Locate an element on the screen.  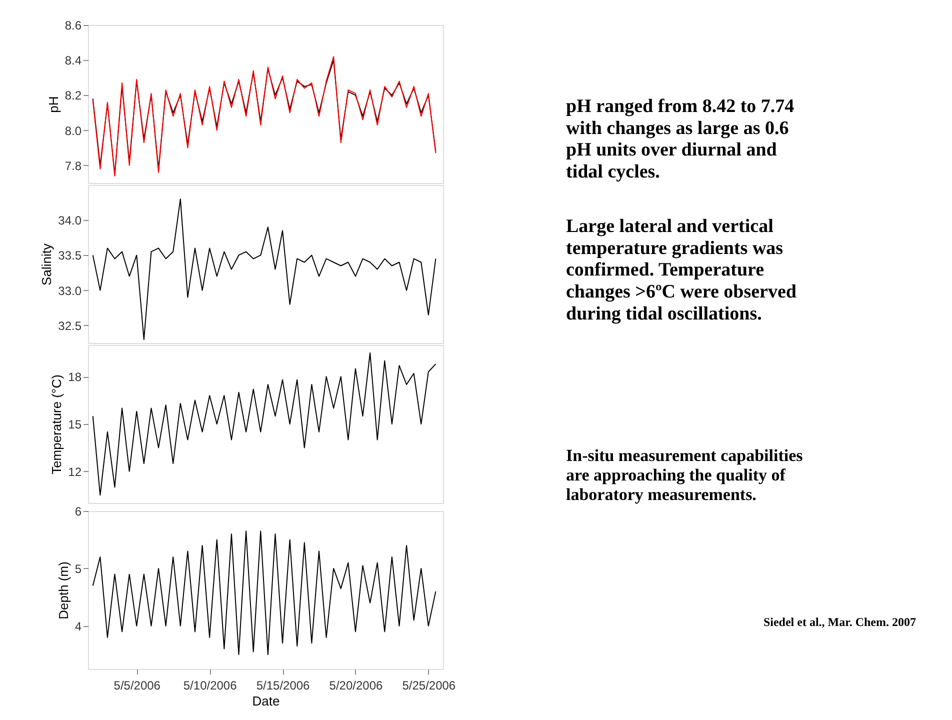
y-axis-title: pH is located at coordinates (53, 104).